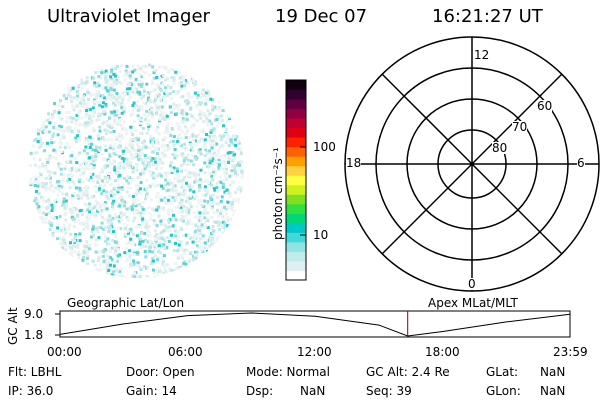  What do you see at coordinates (288, 372) in the screenshot?
I see `mode-info: Mode: Normal` at bounding box center [288, 372].